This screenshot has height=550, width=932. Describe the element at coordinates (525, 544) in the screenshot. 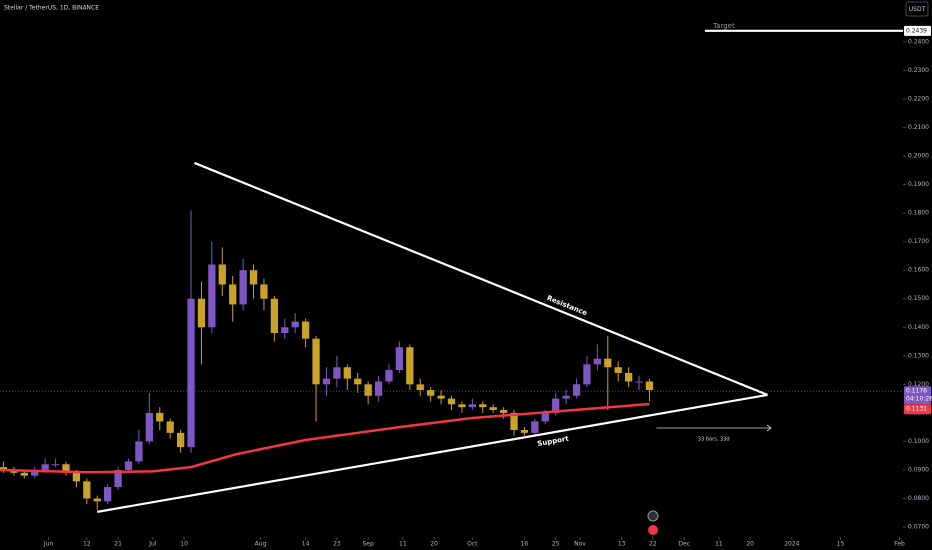

I see `x-tick-label: 16` at that location.